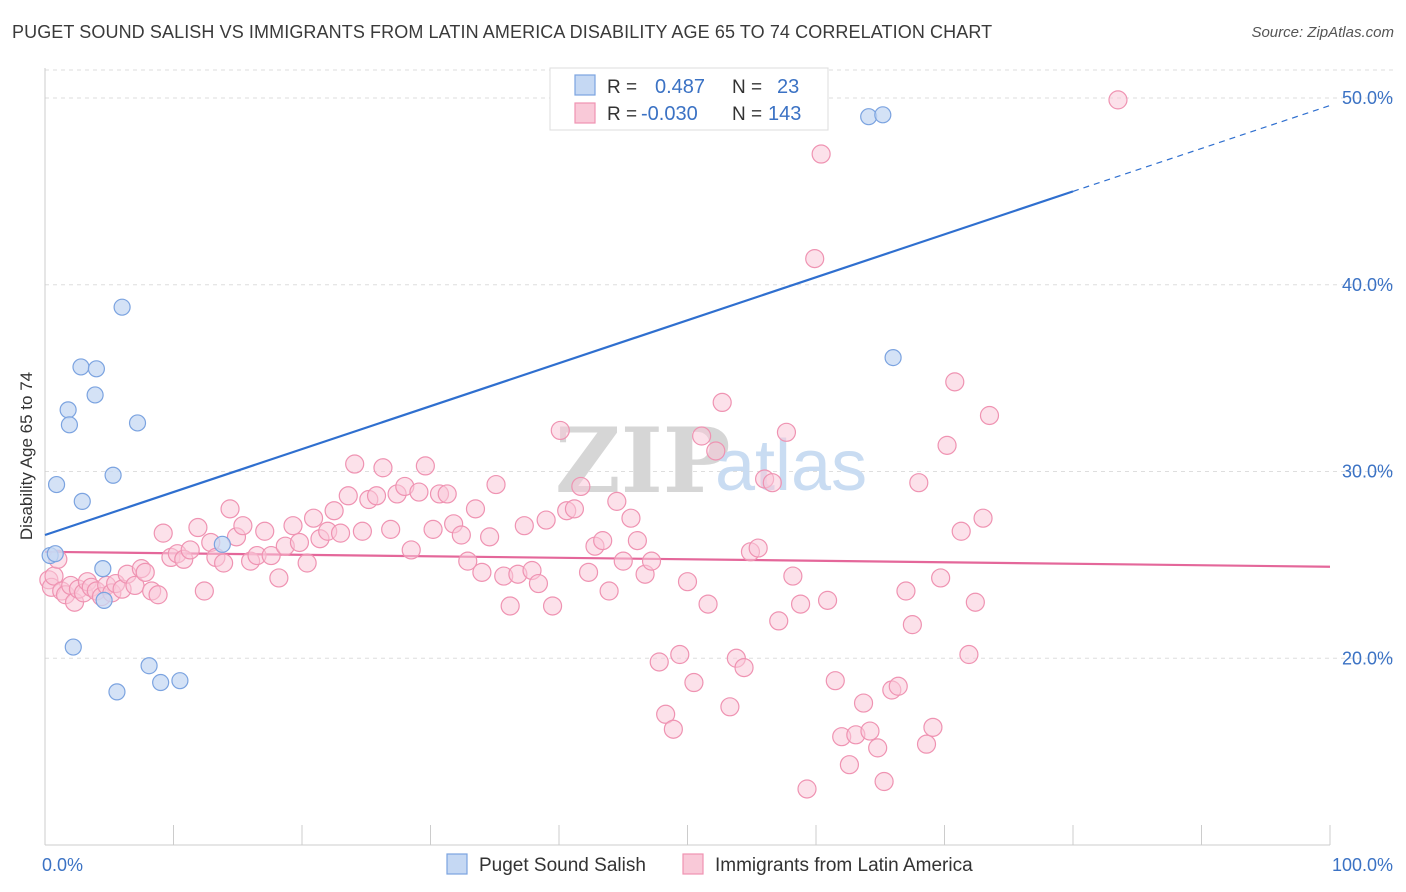 This screenshot has height=892, width=1406. I want to click on series-legend-label-2: Immigrants from Latin America, so click(844, 865).